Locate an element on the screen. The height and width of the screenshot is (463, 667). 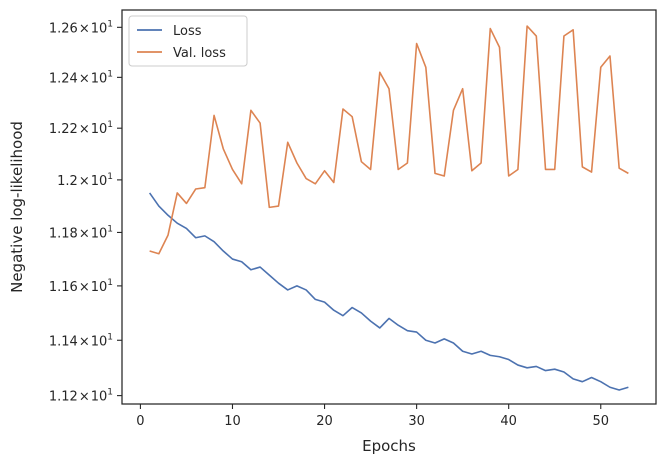
y-tick-label-mantissa: 1.16 is located at coordinates (63, 287).